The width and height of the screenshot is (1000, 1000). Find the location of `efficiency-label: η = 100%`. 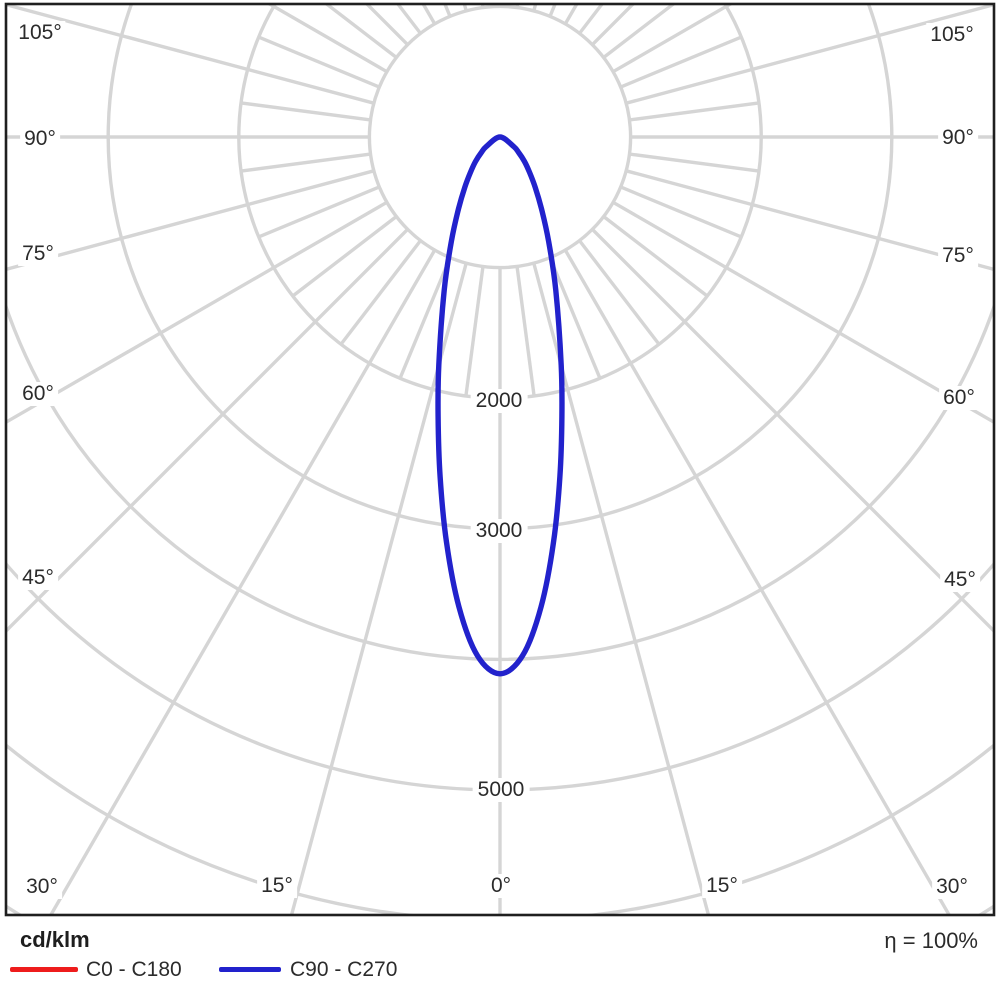

efficiency-label: η = 100% is located at coordinates (931, 940).